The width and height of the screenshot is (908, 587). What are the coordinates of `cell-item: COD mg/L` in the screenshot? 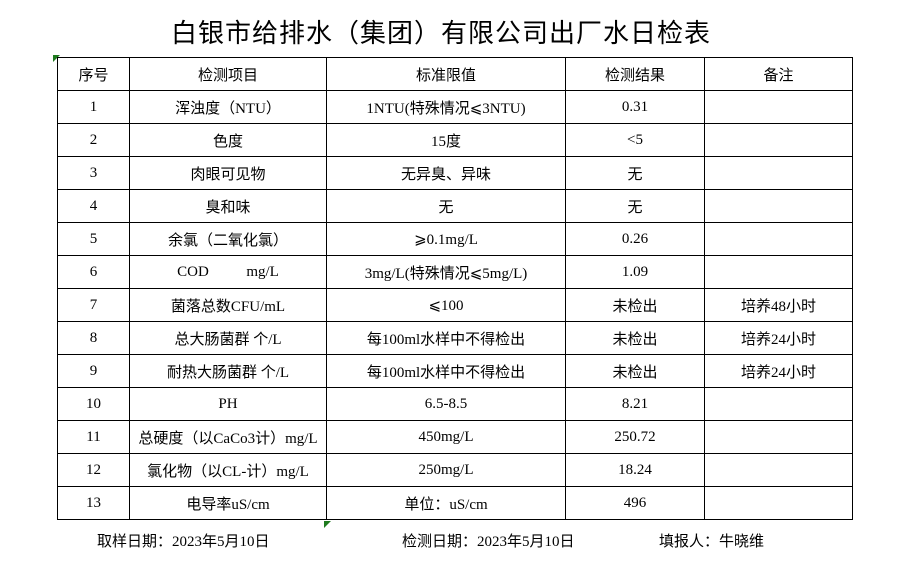 It's located at (228, 272).